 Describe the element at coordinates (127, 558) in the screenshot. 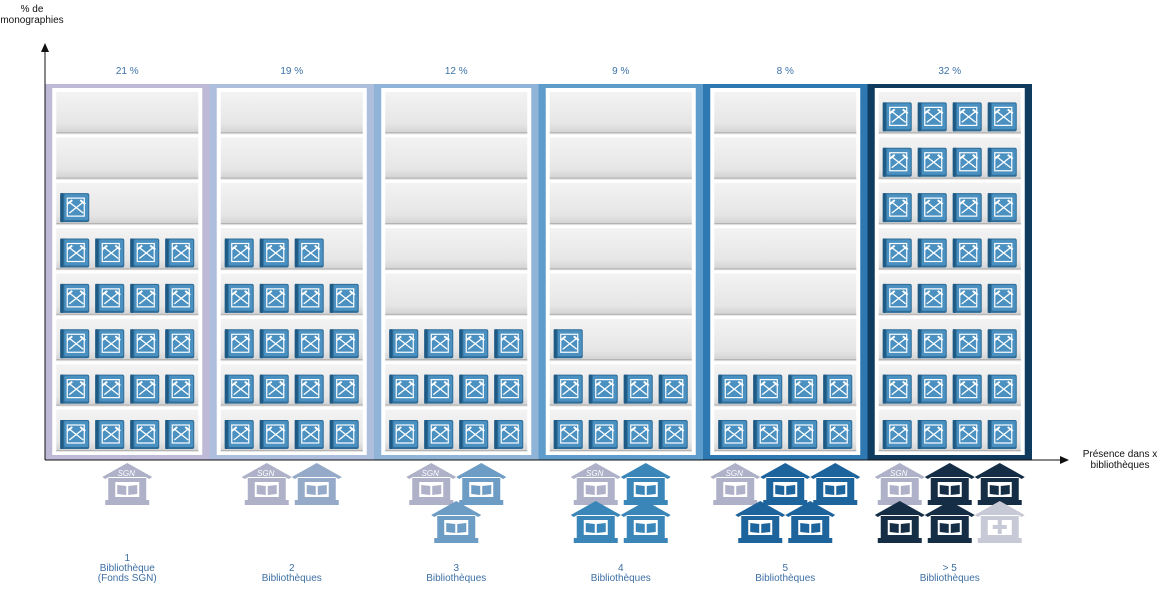

I see `x-tick-label-line: 1` at that location.